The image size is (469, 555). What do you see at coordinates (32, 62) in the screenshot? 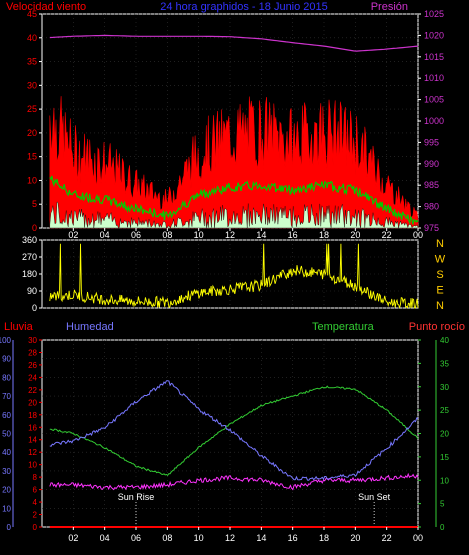
I see `wind-tick-label: 35` at bounding box center [32, 62].